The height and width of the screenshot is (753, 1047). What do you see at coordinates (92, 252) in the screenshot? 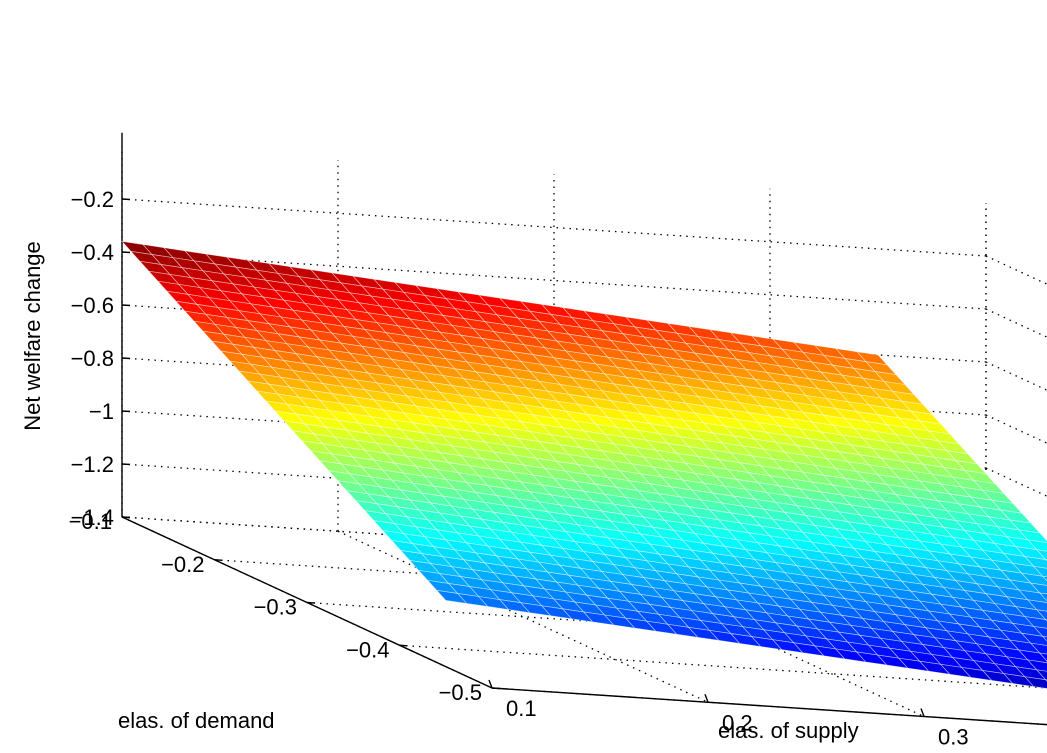
I see `z-tick-label: −0.4` at bounding box center [92, 252].